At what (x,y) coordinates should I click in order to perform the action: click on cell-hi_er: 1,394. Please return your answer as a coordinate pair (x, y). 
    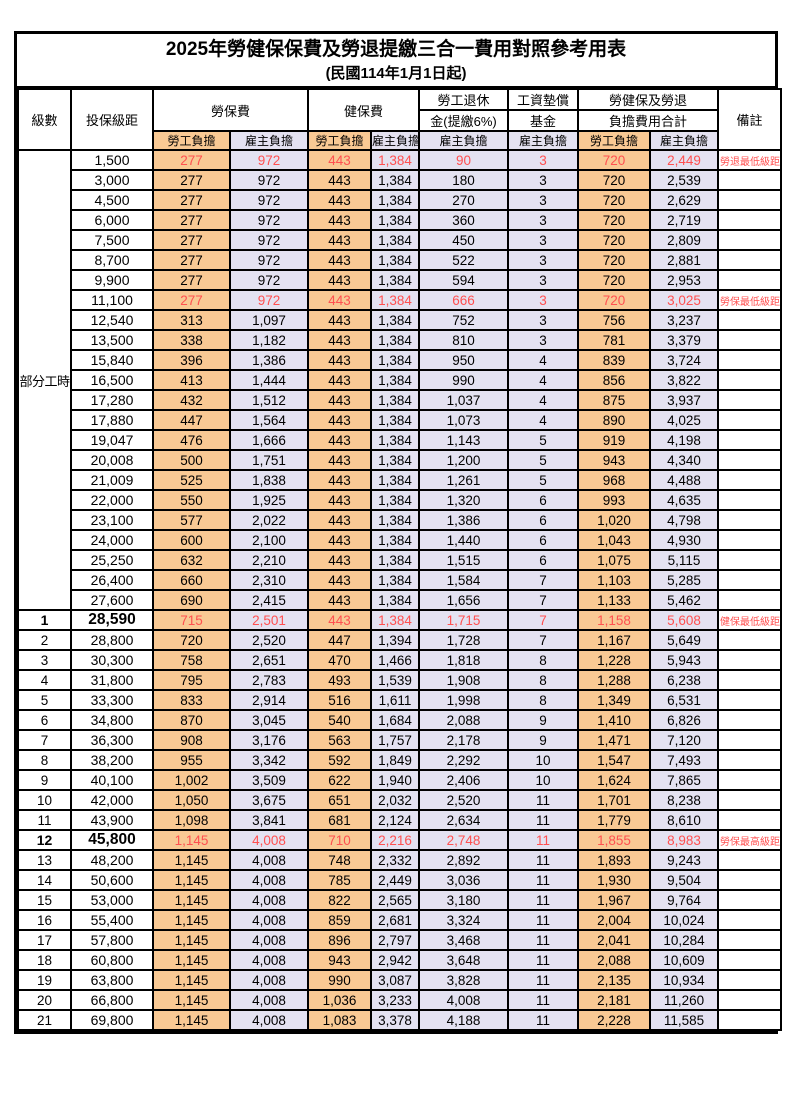
    Looking at the image, I should click on (395, 640).